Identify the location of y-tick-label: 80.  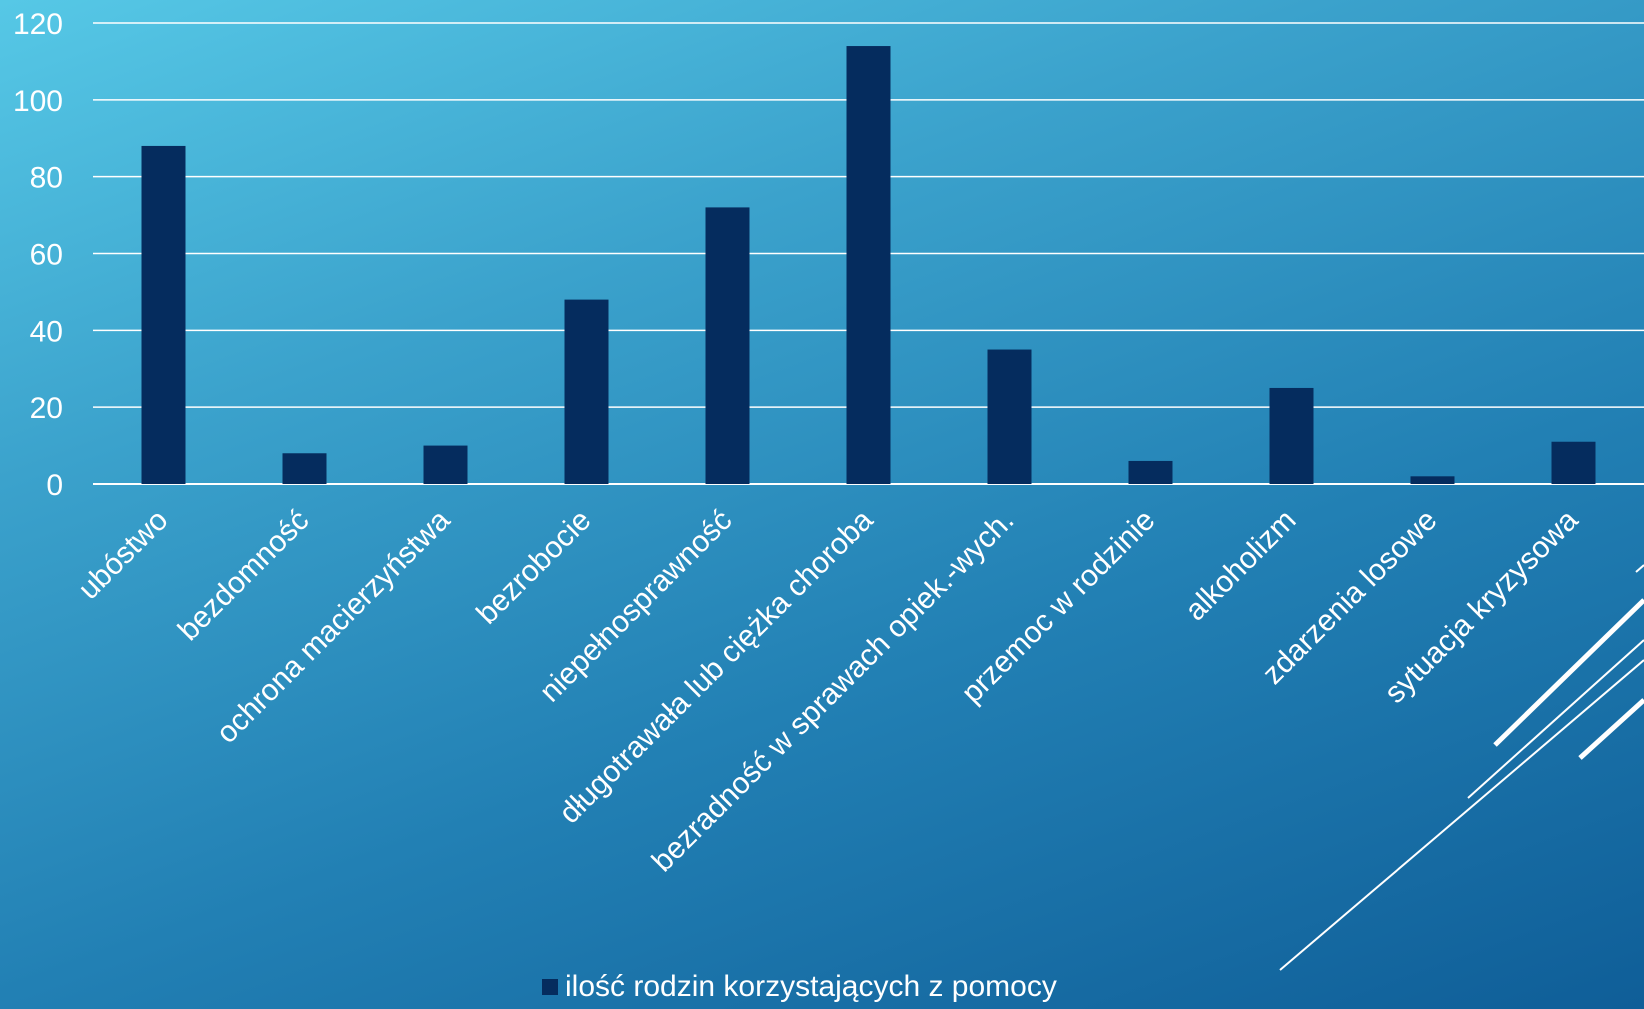
(46, 178).